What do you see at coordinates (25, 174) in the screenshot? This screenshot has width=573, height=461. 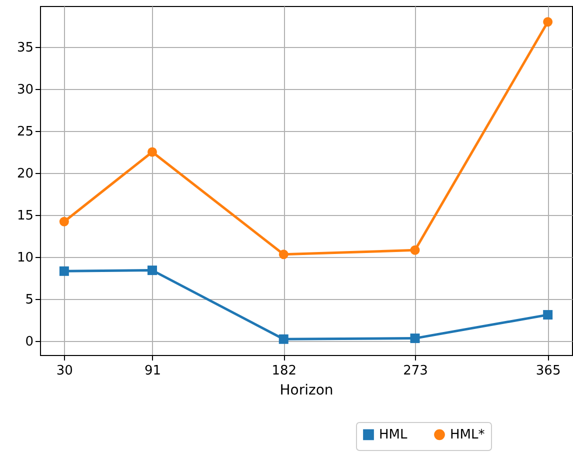 I see `y-tick-label: 20` at bounding box center [25, 174].